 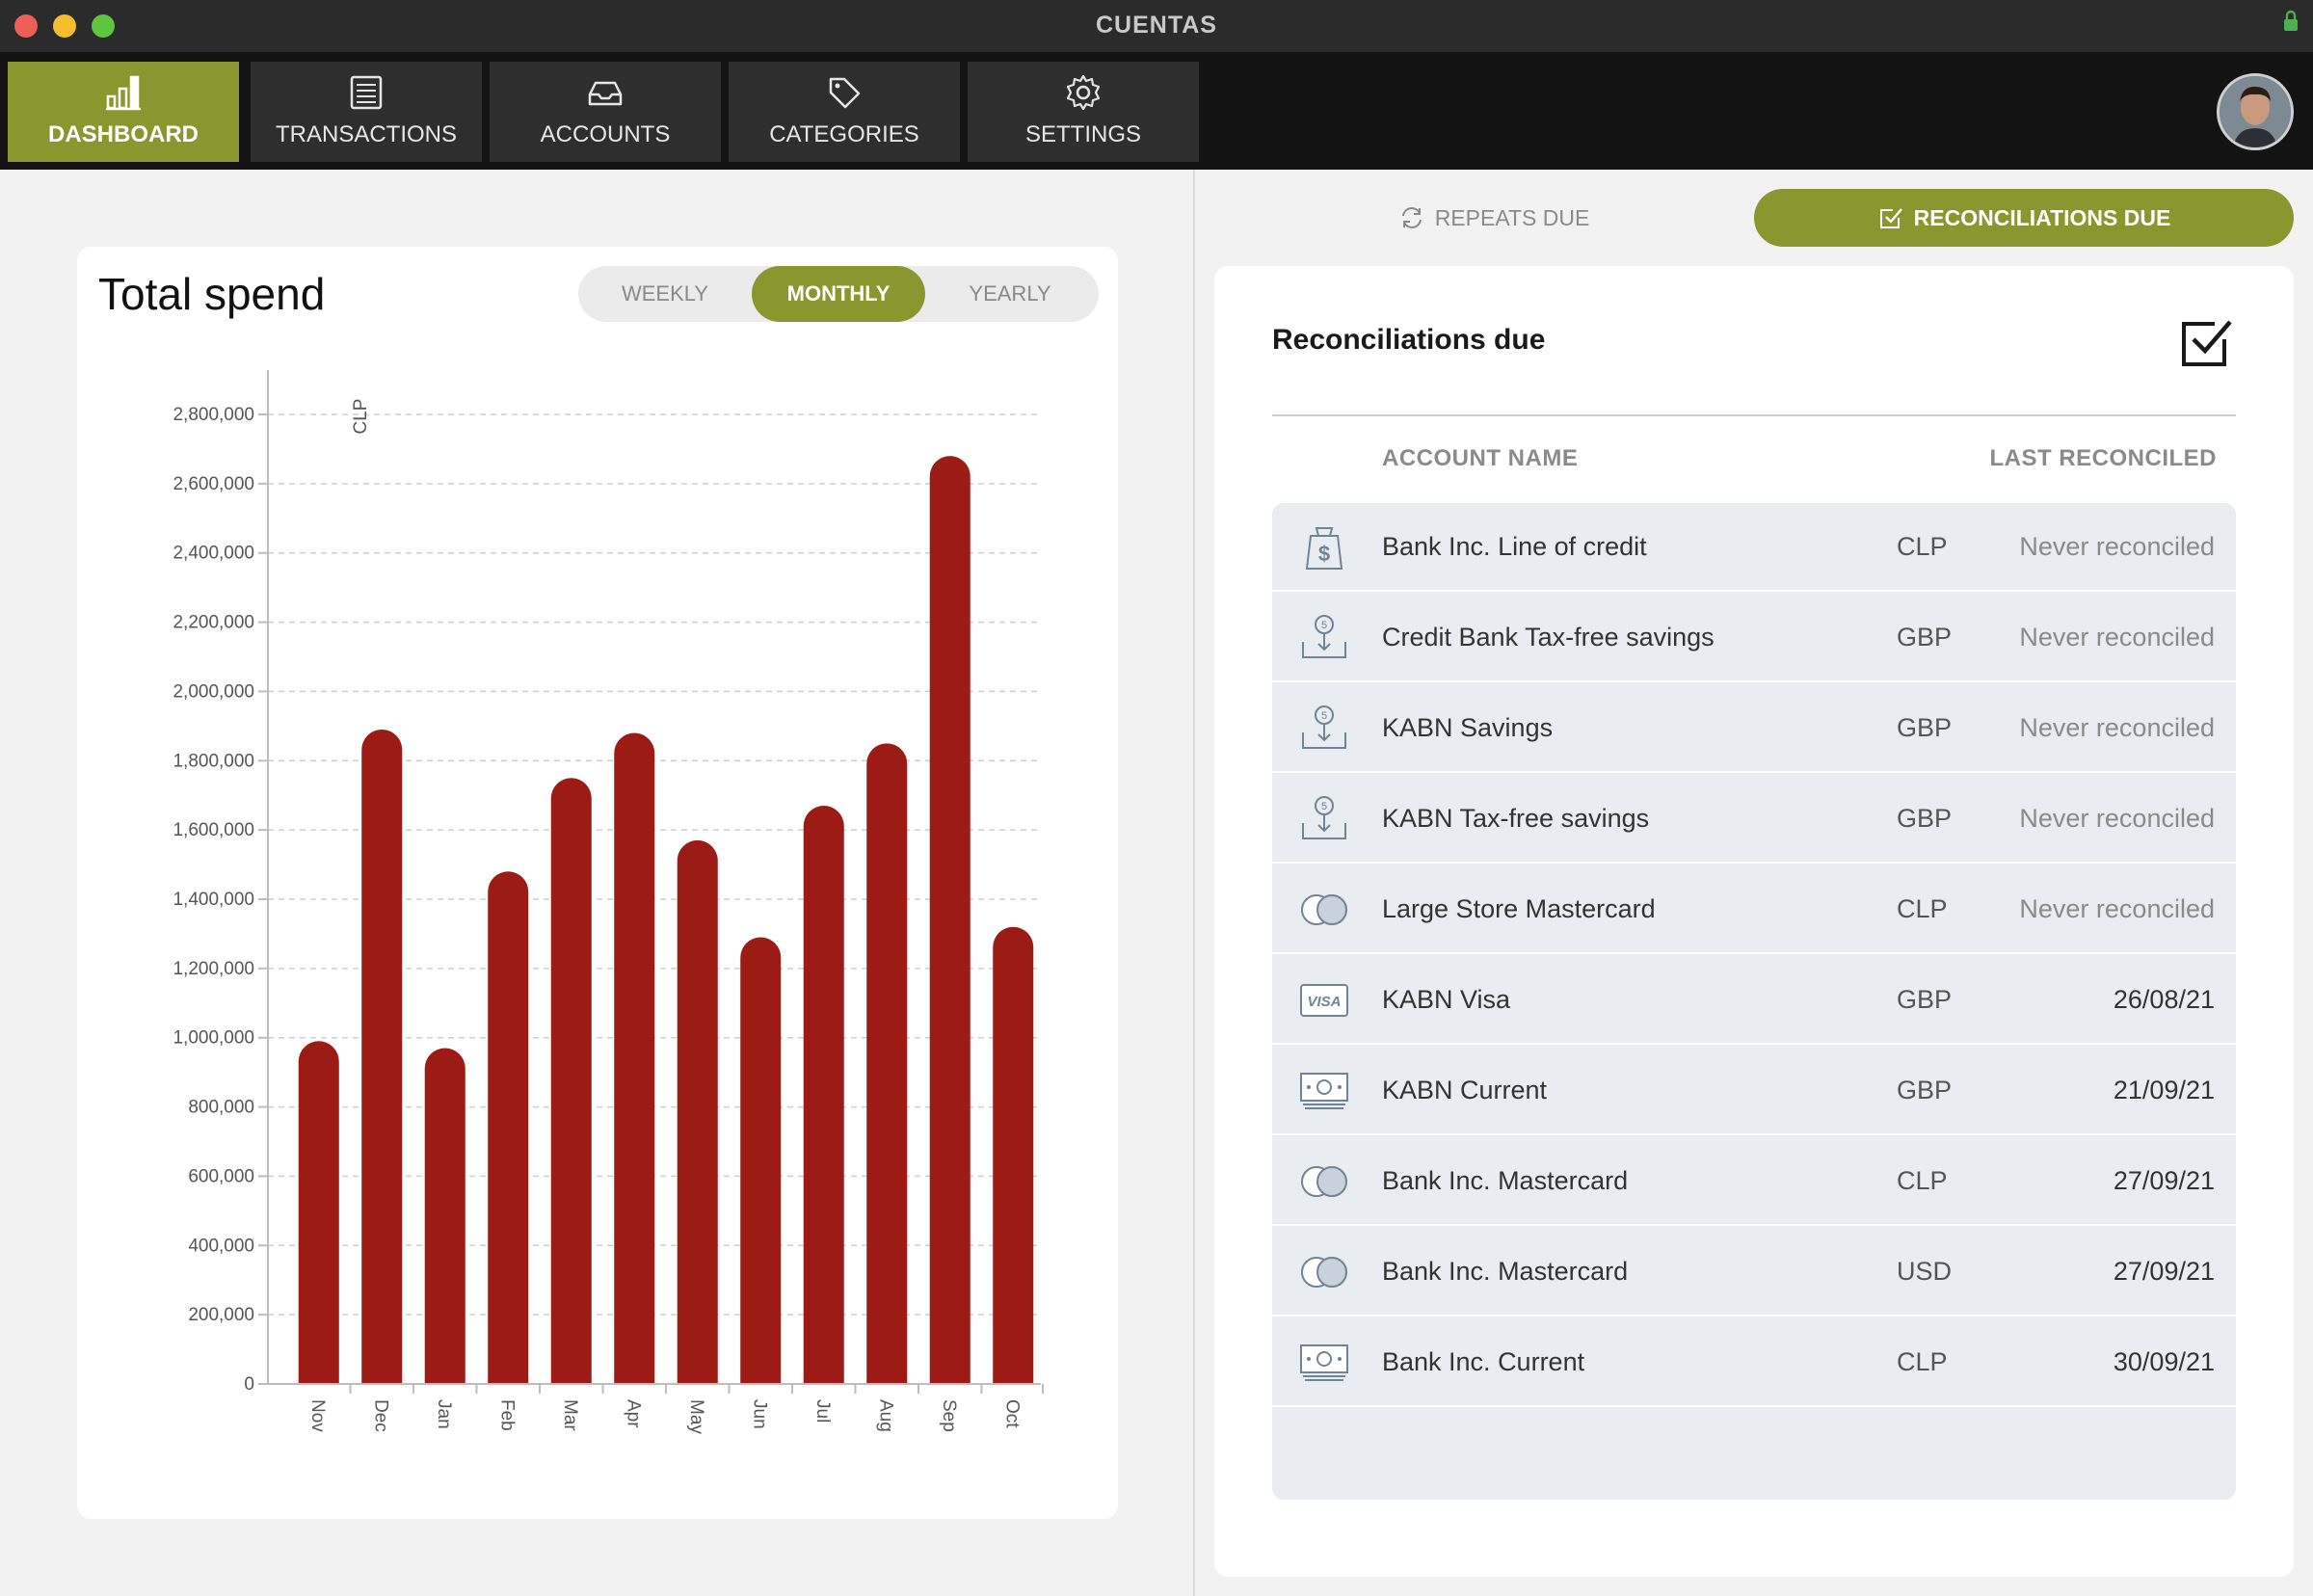 I want to click on account-name: Bank Inc. Mastercard, so click(x=1506, y=1271).